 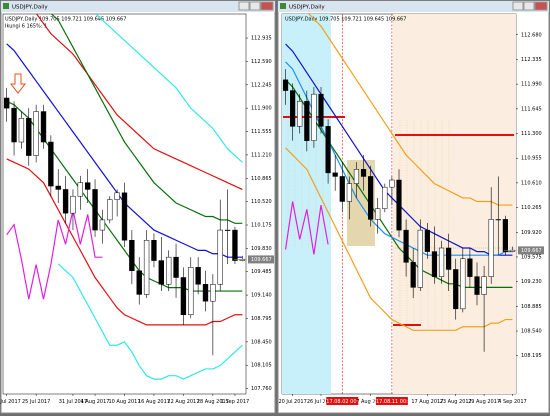 What do you see at coordinates (261, 319) in the screenshot?
I see `y-tick-label: 108.795` at bounding box center [261, 319].